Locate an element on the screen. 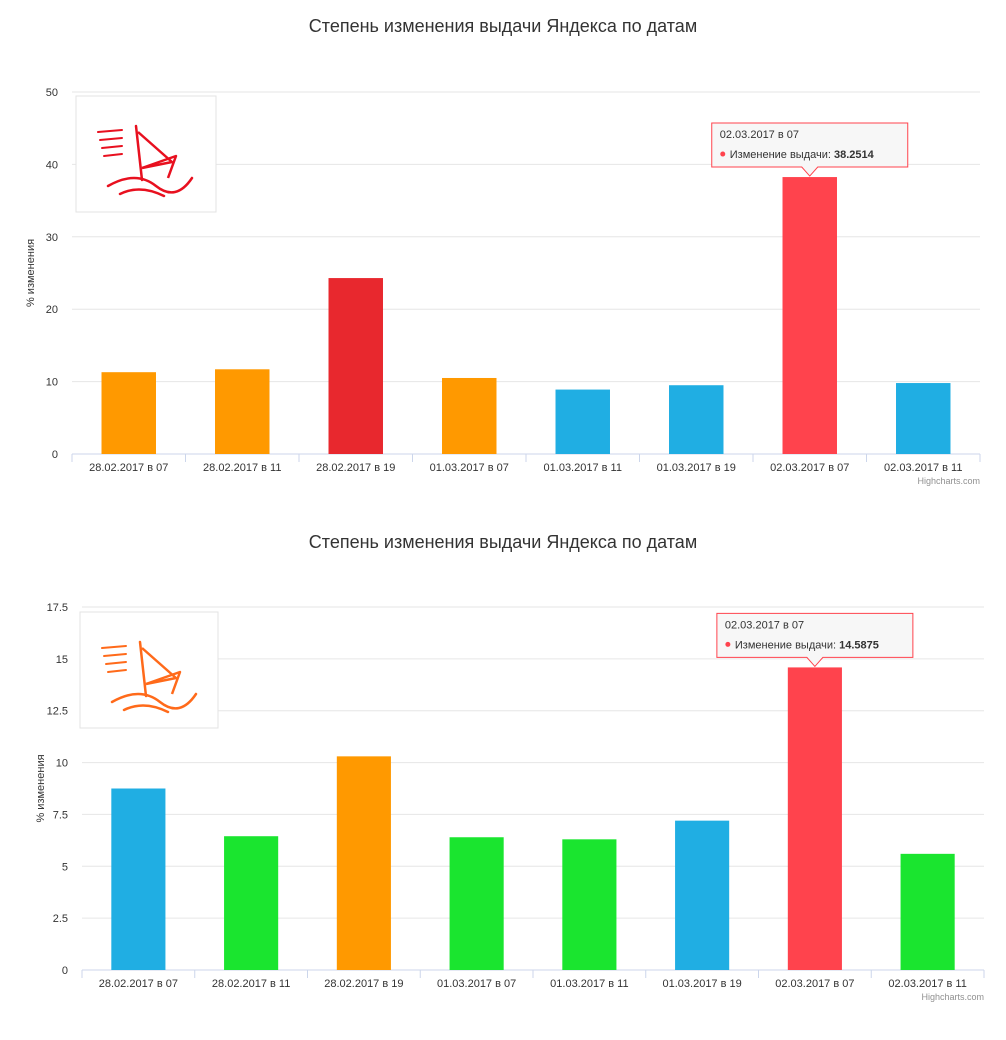  y-tick-label: 7.5 is located at coordinates (60, 815).